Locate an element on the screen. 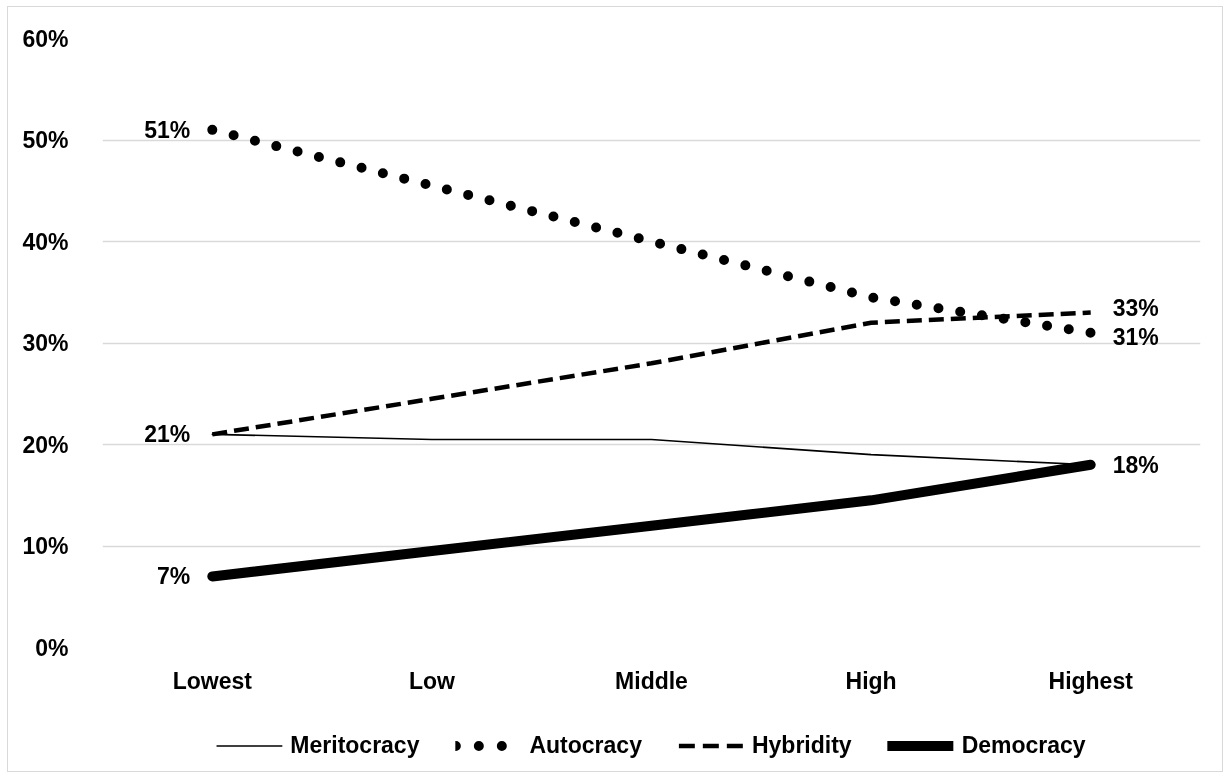 Image resolution: width=1223 pixels, height=780 pixels. y-tick-label: 10% is located at coordinates (45, 546).